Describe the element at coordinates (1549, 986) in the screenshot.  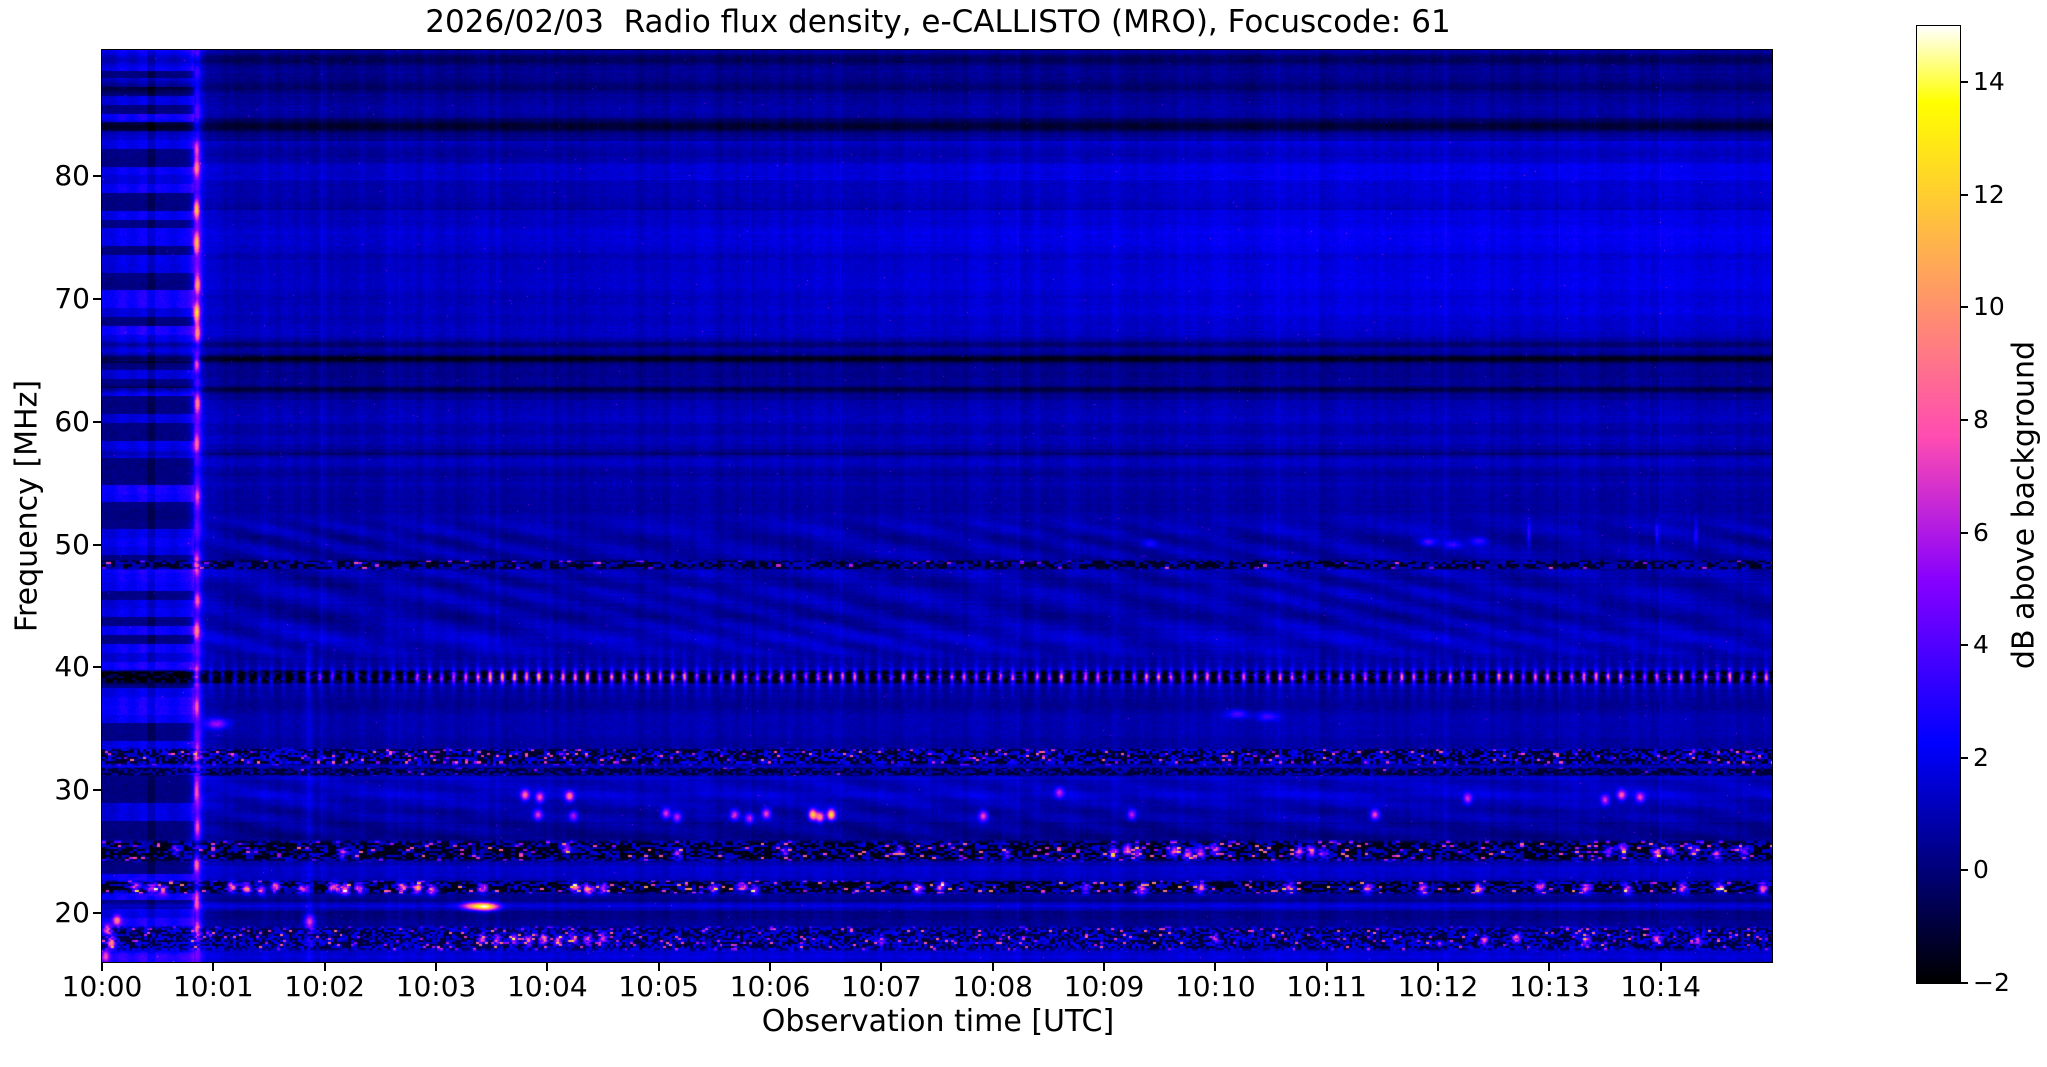
I see `x-tick-label: 10:13` at that location.